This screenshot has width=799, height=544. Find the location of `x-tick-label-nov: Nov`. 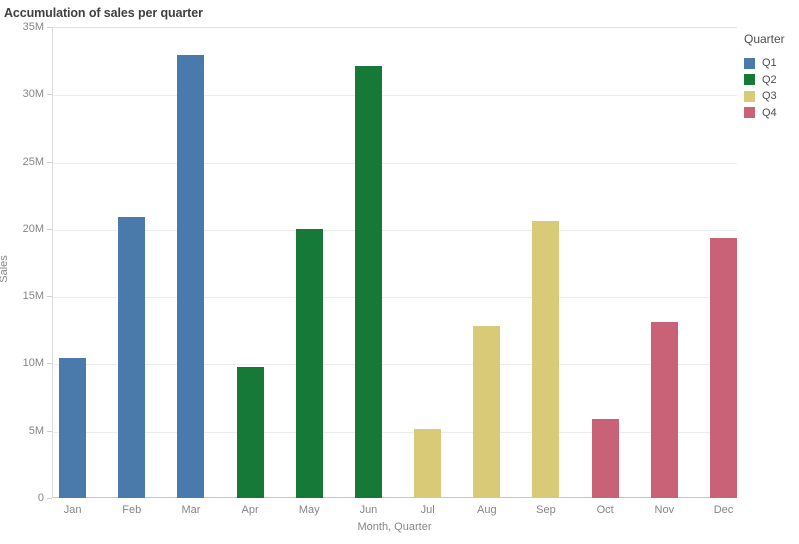

x-tick-label-nov: Nov is located at coordinates (664, 510).